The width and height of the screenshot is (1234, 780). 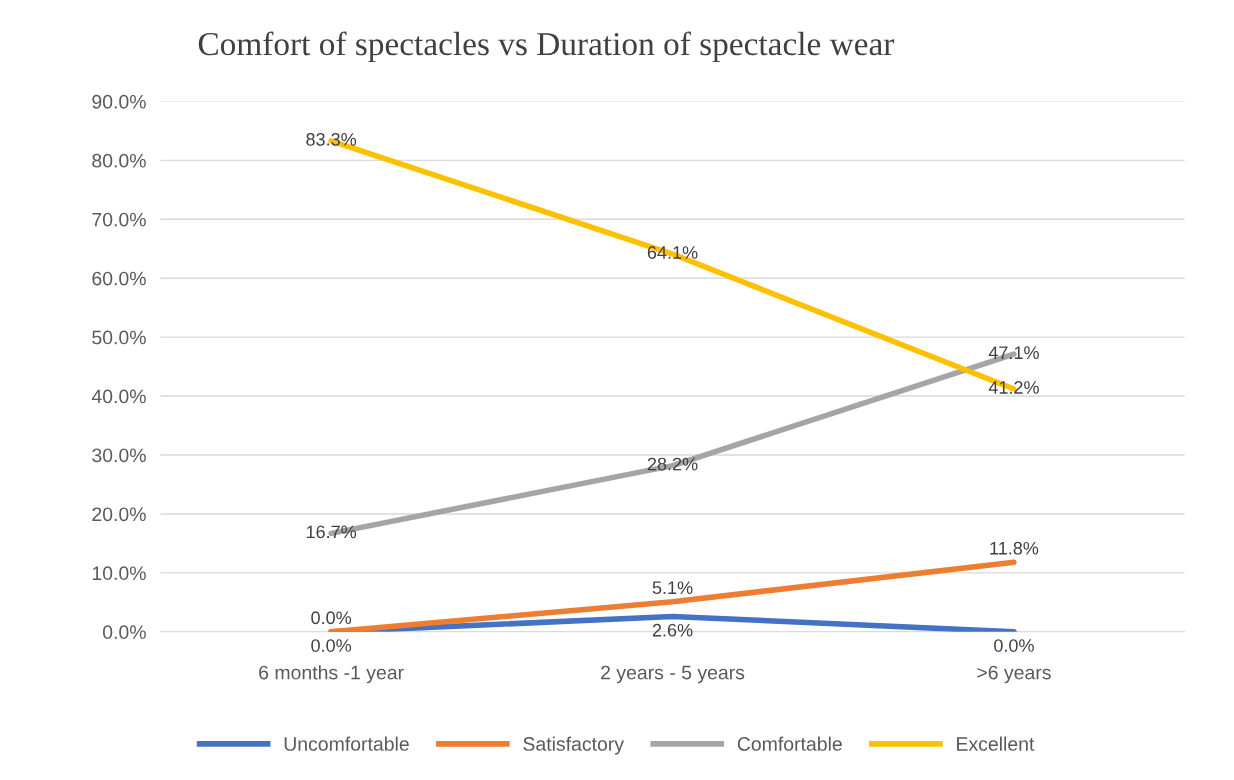 What do you see at coordinates (1014, 674) in the screenshot?
I see `x-tick-label: >6 years` at bounding box center [1014, 674].